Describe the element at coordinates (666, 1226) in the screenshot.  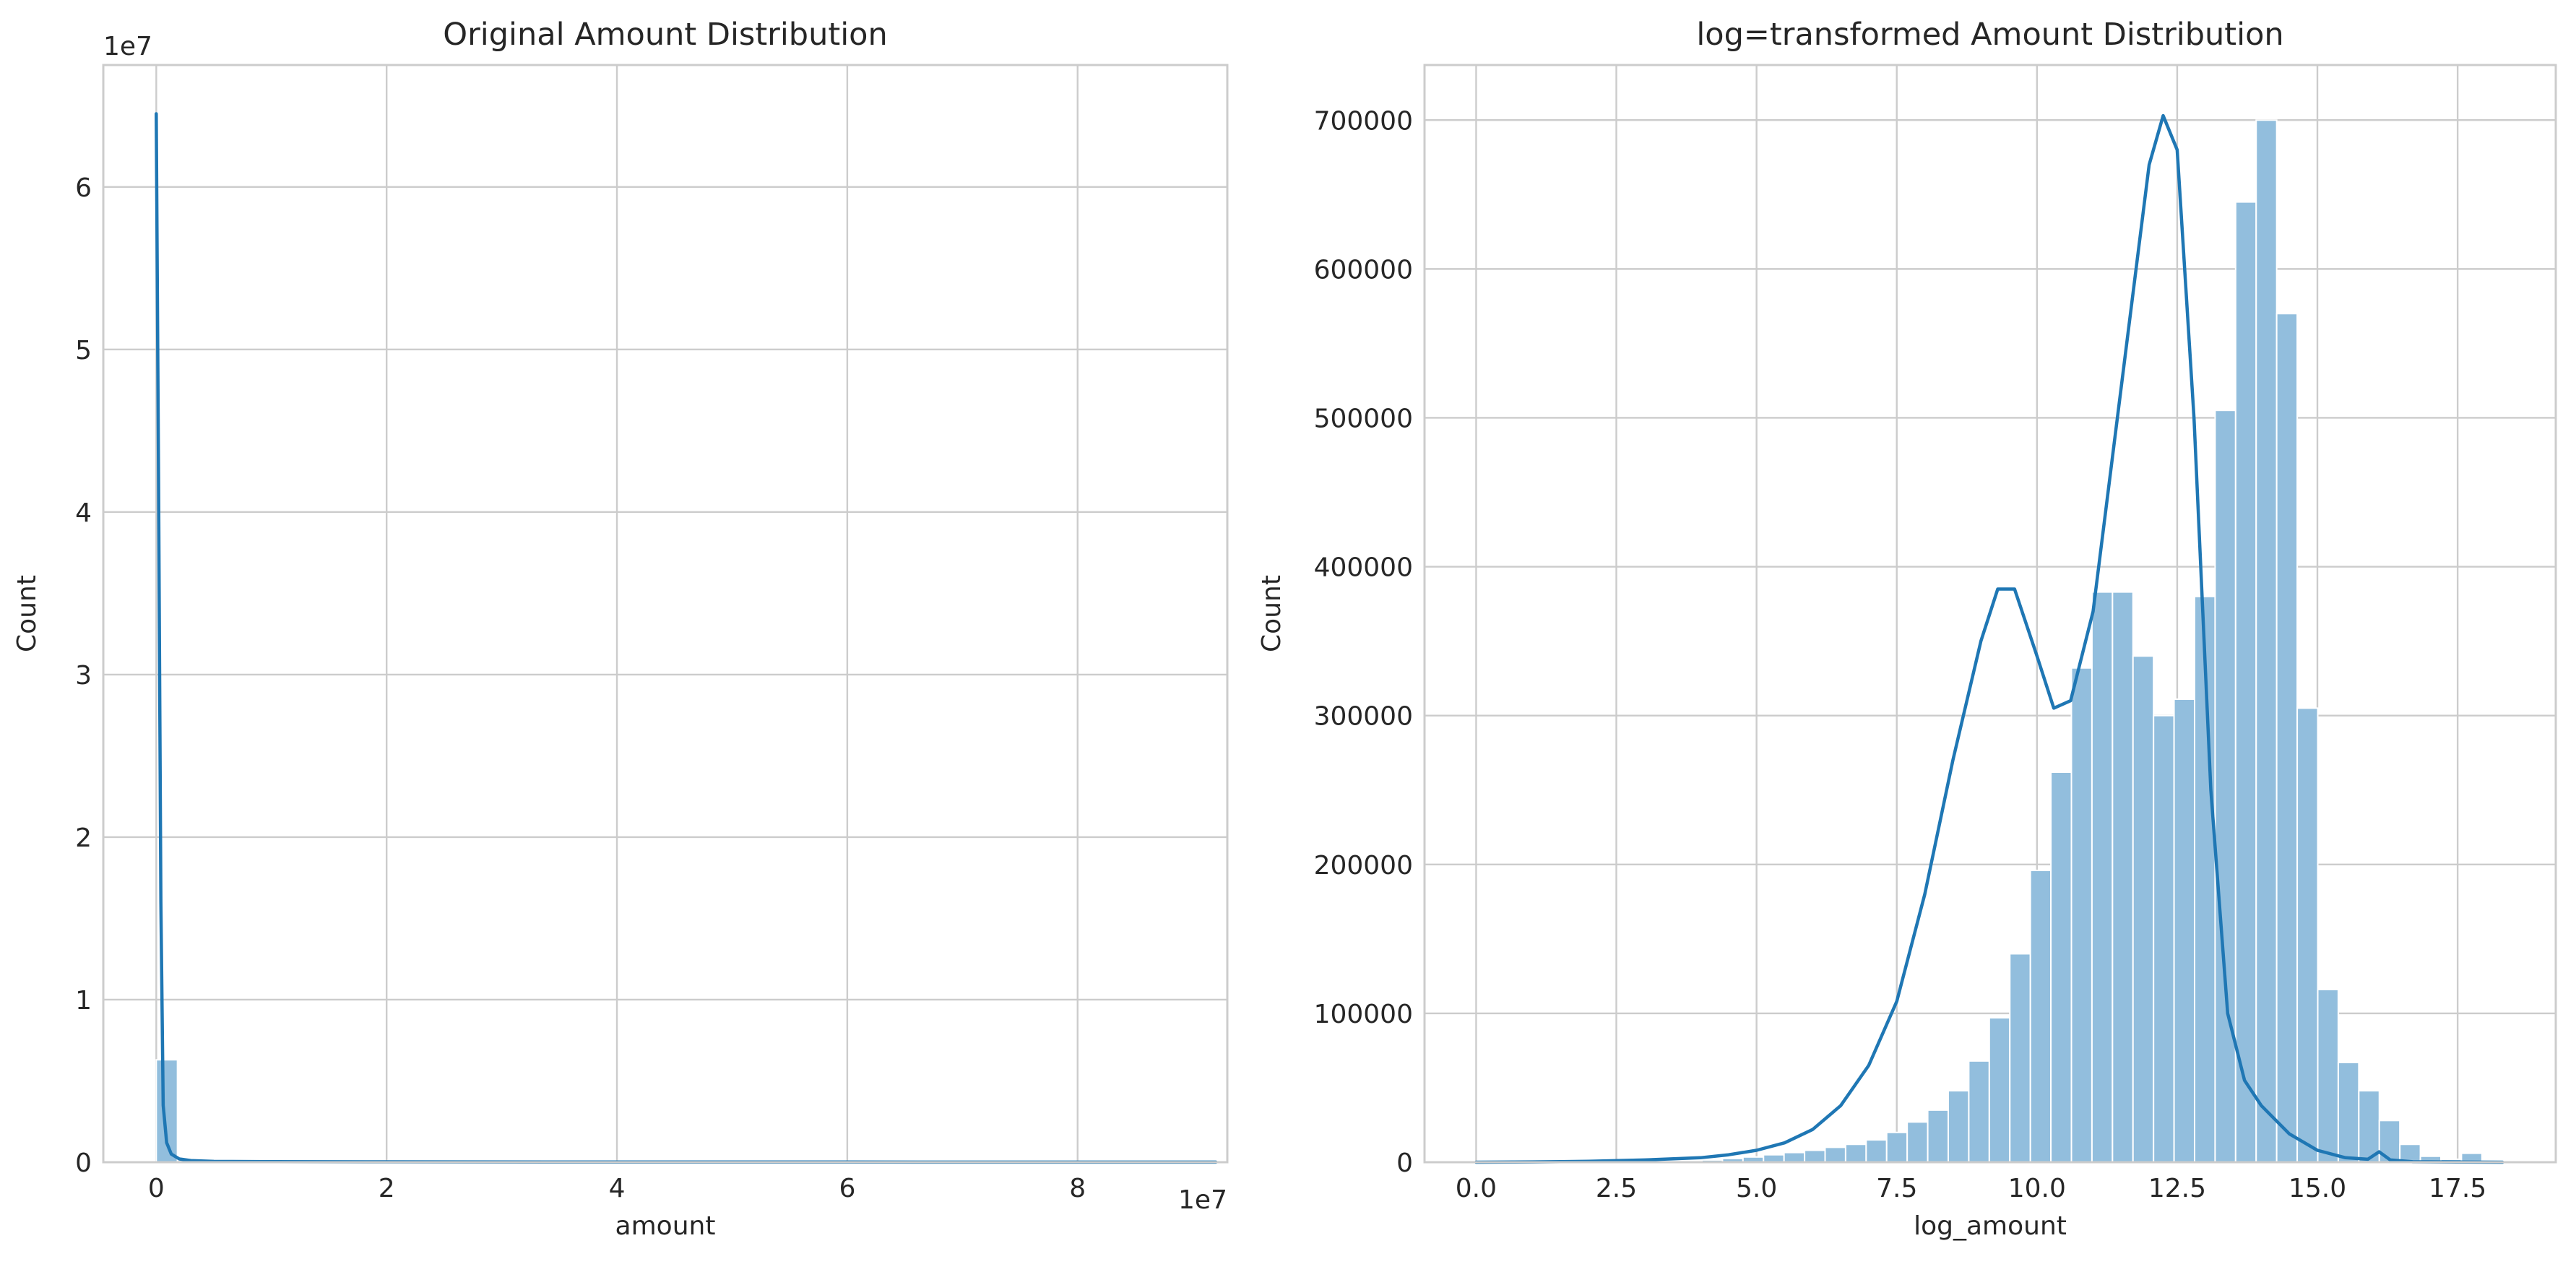
I see `x-axis-label: amount` at that location.